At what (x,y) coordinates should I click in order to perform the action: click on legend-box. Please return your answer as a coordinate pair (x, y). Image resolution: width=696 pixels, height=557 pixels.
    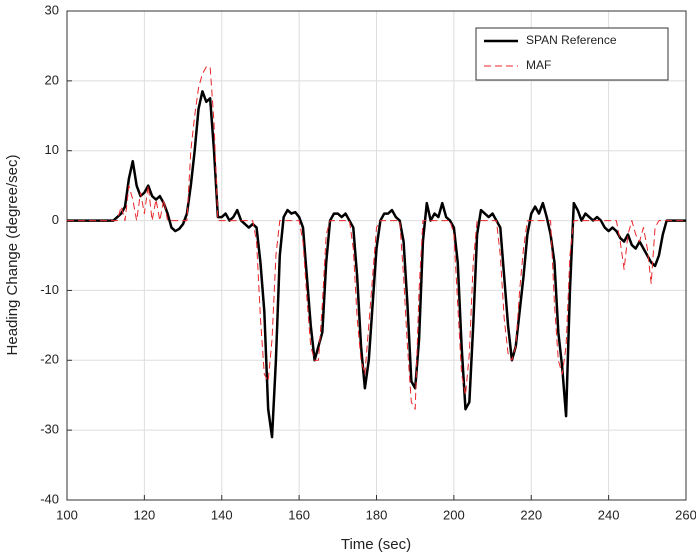
    Looking at the image, I should click on (572, 54).